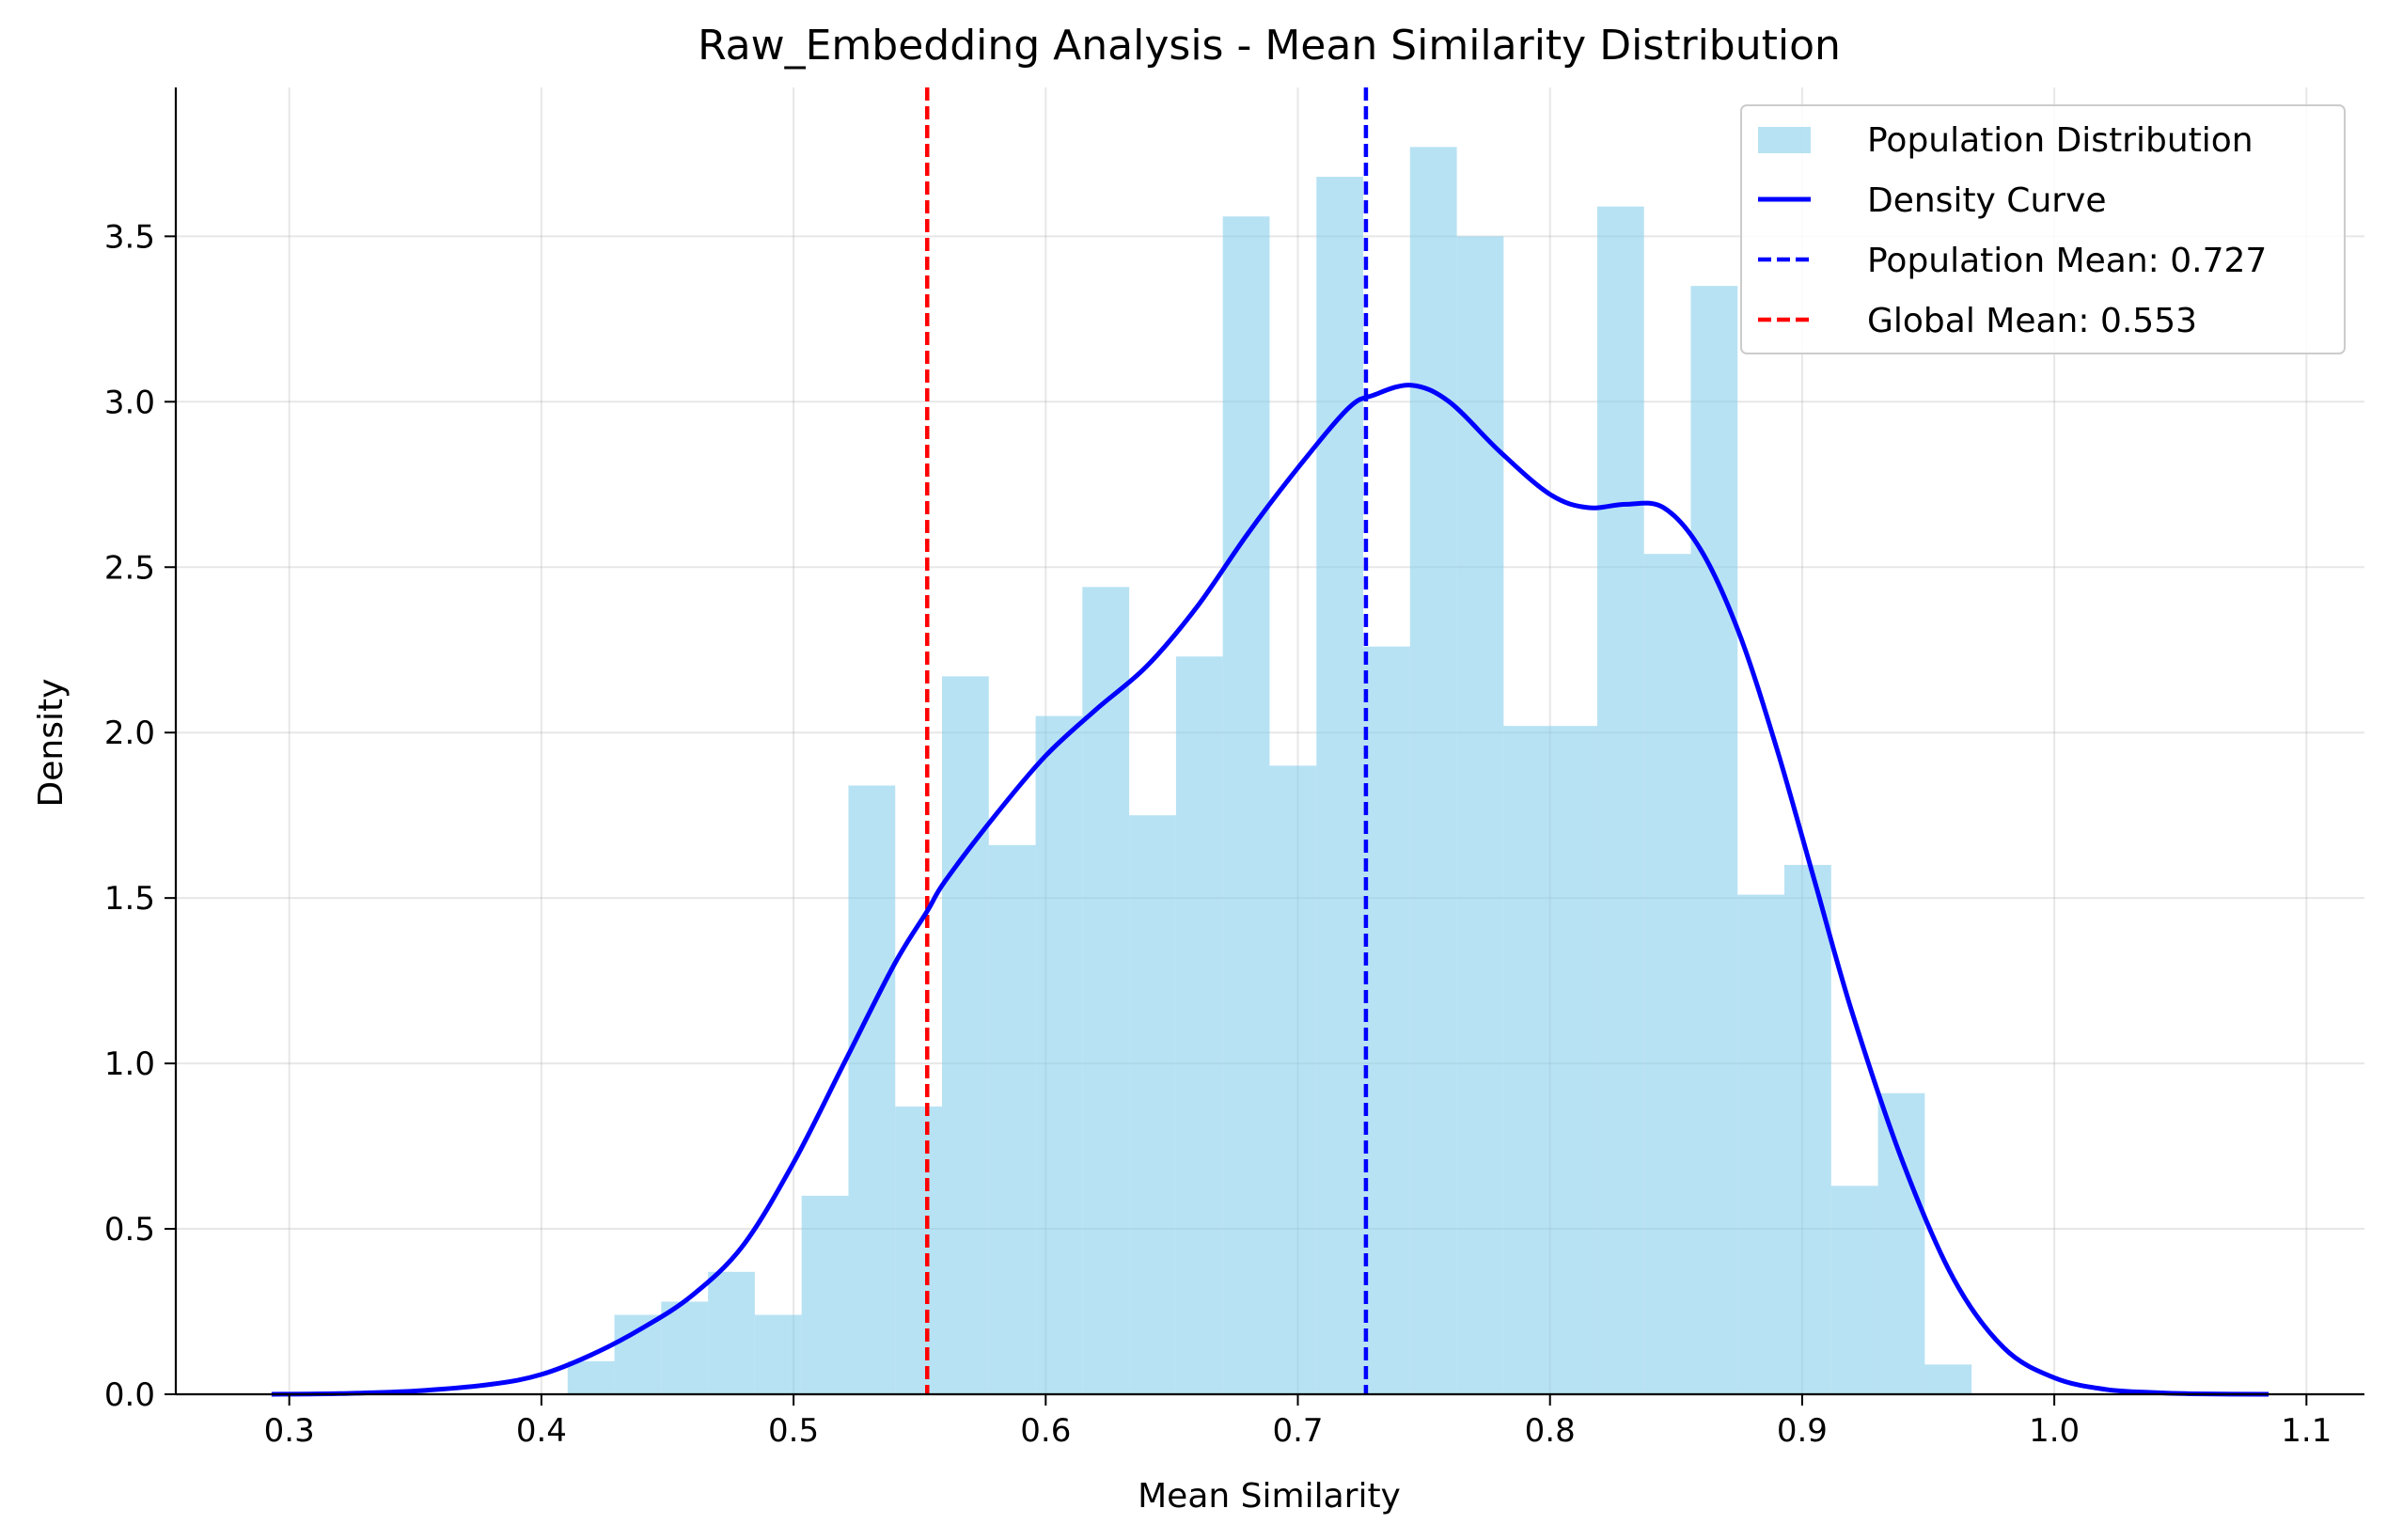 The width and height of the screenshot is (2387, 1540). Describe the element at coordinates (1784, 140) in the screenshot. I see `legend-swatch-histogram` at that location.